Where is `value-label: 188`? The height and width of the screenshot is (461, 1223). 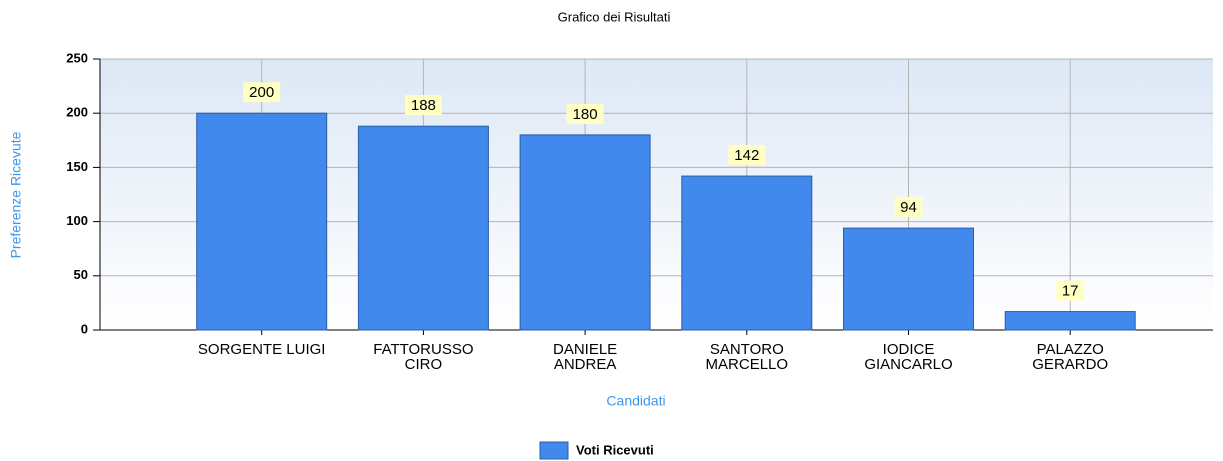
value-label: 188 is located at coordinates (423, 105).